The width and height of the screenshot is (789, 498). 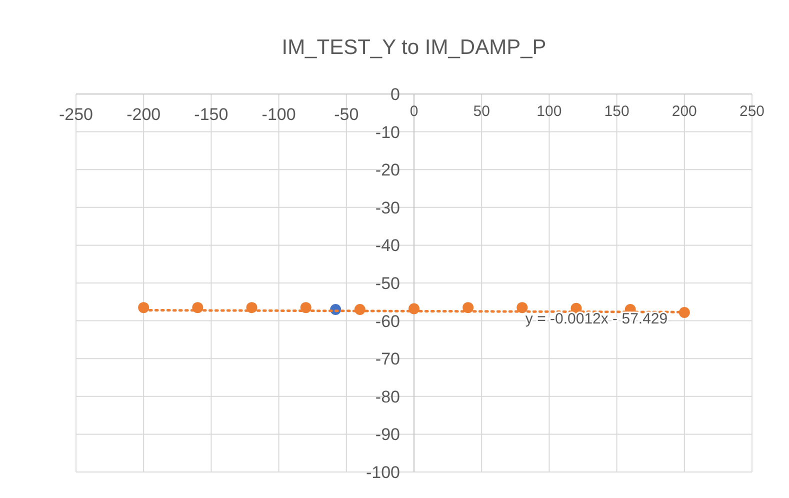 What do you see at coordinates (596, 319) in the screenshot?
I see `annotation: y = -0.0012x - 57.429` at bounding box center [596, 319].